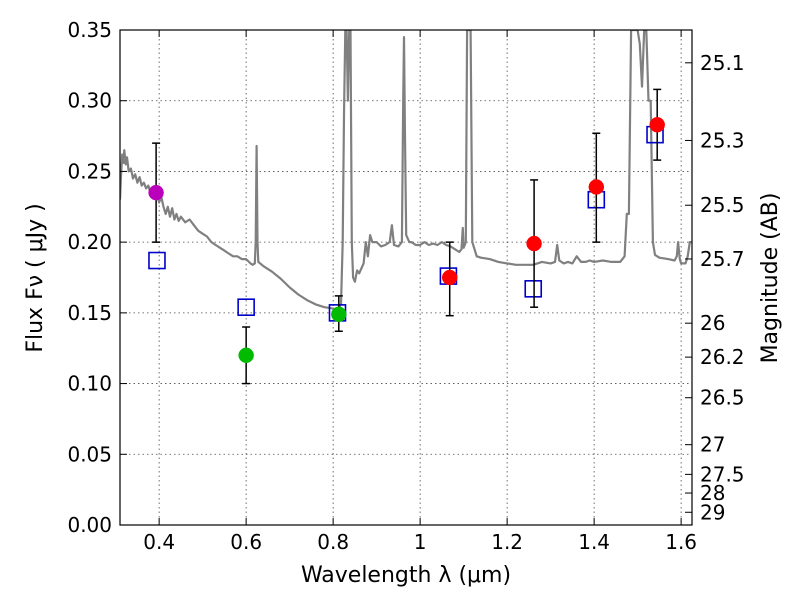 The image size is (800, 600). What do you see at coordinates (89, 454) in the screenshot?
I see `y-tick-label: 0.05` at bounding box center [89, 454].